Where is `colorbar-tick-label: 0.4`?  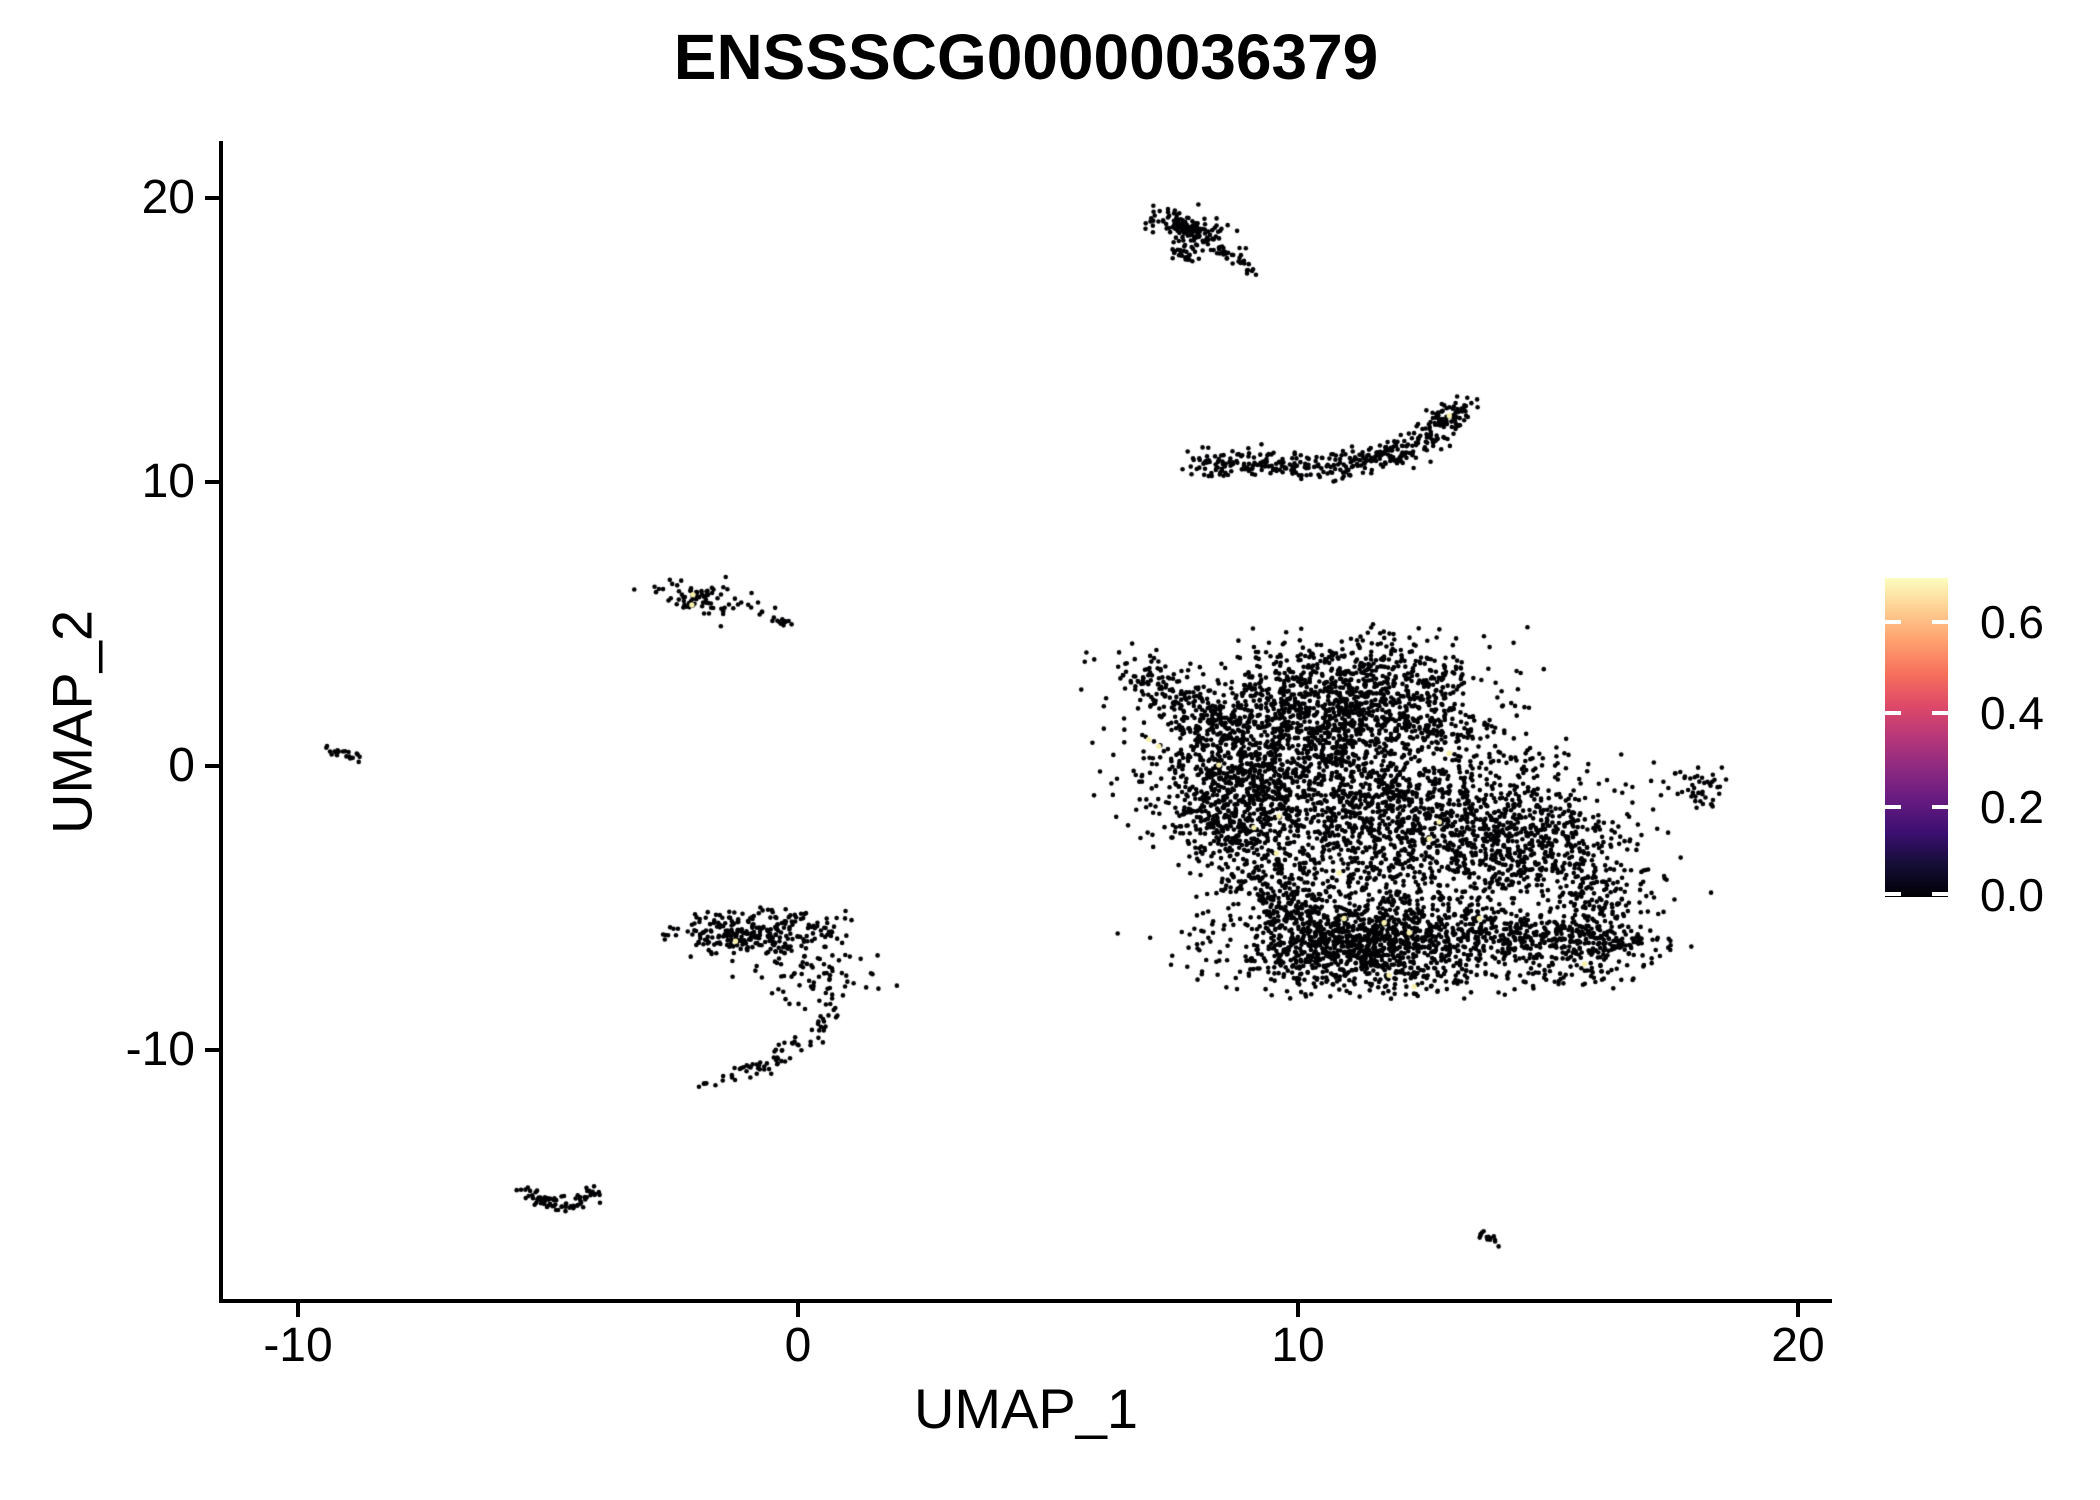 colorbar-tick-label: 0.4 is located at coordinates (2012, 713).